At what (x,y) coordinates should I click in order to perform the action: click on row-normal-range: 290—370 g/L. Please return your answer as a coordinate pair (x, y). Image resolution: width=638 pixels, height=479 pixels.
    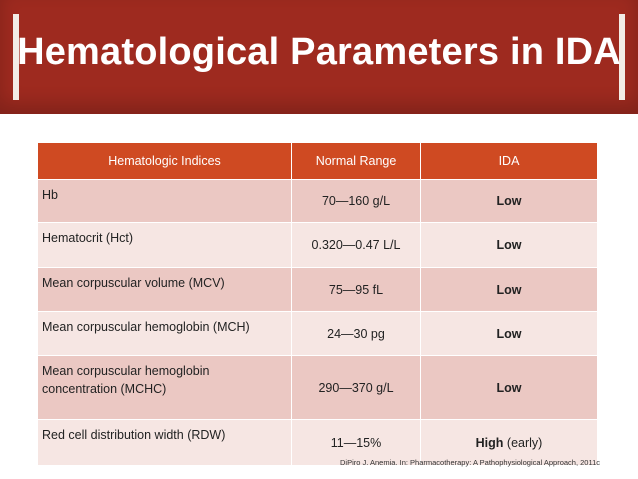
    Looking at the image, I should click on (356, 387).